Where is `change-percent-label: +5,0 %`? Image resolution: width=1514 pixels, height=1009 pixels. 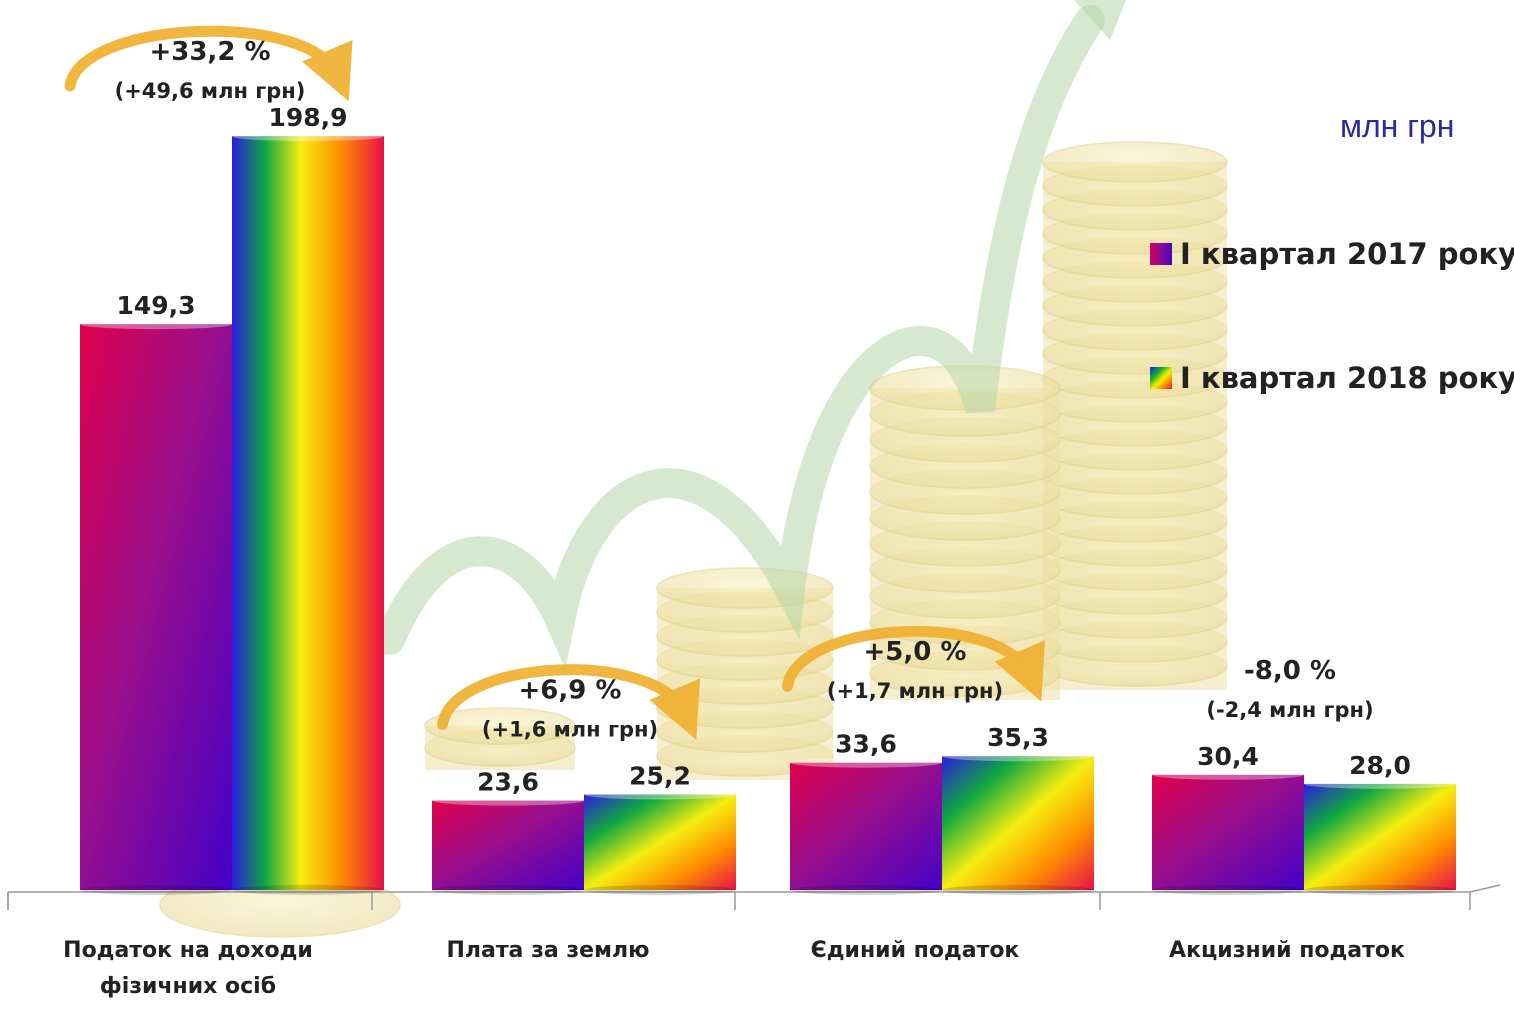
change-percent-label: +5,0 % is located at coordinates (915, 652).